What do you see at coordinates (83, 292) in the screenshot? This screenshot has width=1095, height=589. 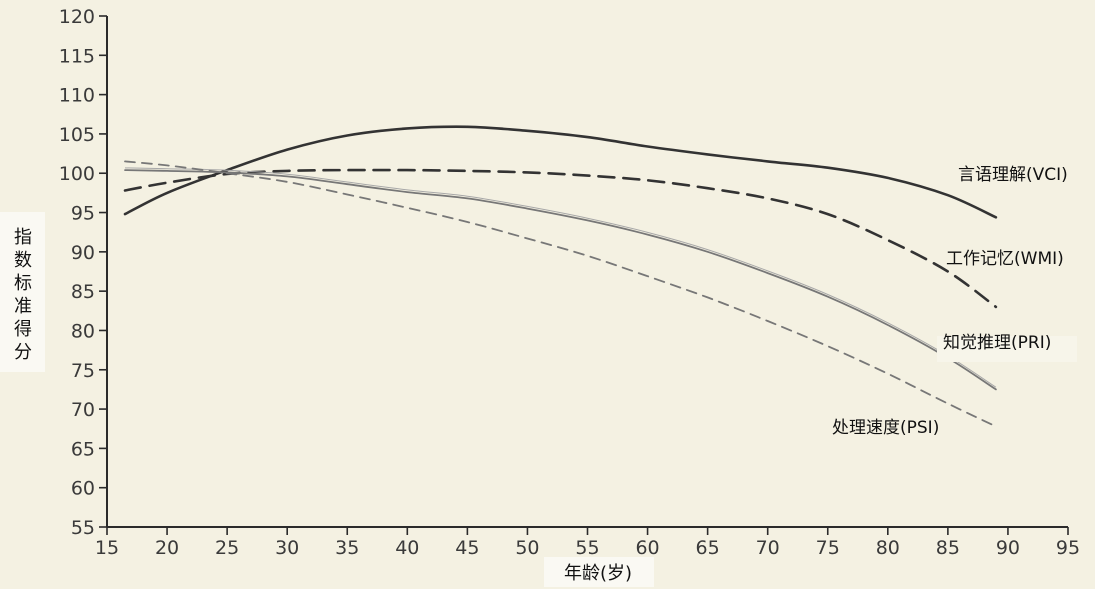 I see `y-tick-label: 85` at bounding box center [83, 292].